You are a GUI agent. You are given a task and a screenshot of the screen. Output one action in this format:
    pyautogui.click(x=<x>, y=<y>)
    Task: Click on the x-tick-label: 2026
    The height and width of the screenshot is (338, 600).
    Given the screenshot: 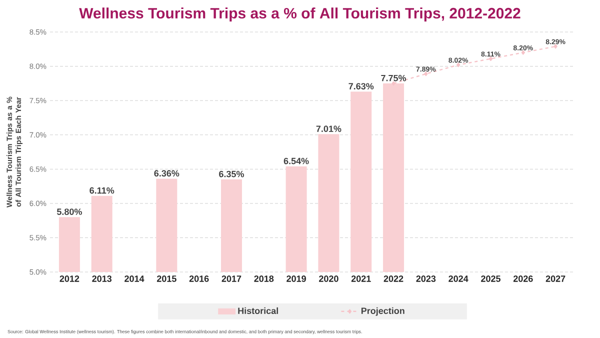 What is the action you would take?
    pyautogui.click(x=523, y=279)
    